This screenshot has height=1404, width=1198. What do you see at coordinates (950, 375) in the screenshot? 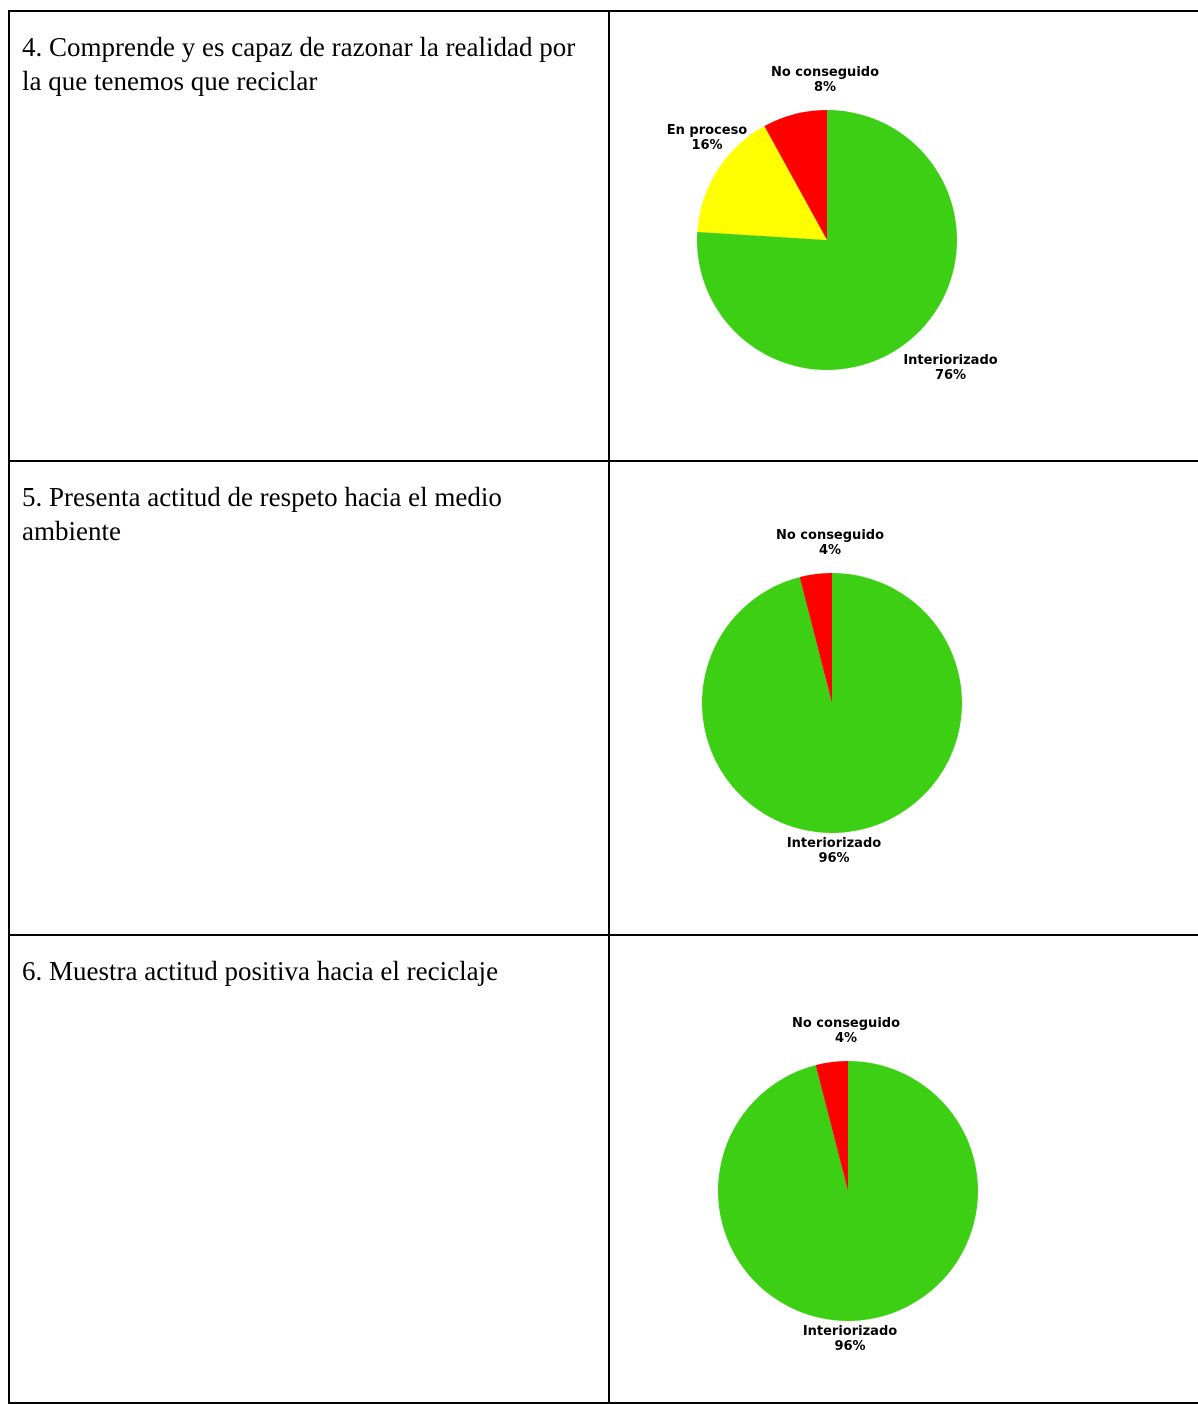
I see `slice-value-interiorizado: 76%` at bounding box center [950, 375].